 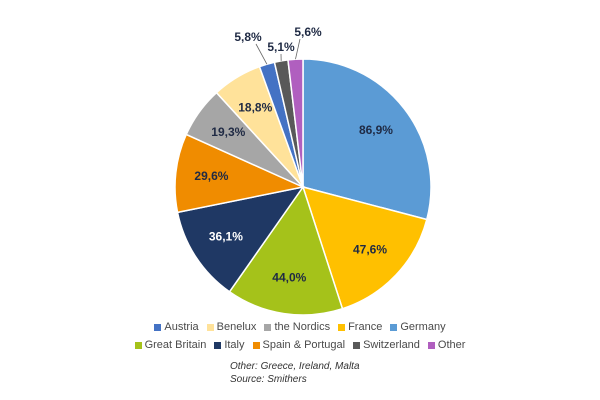 I want to click on legend-label: Austria, so click(x=181, y=327).